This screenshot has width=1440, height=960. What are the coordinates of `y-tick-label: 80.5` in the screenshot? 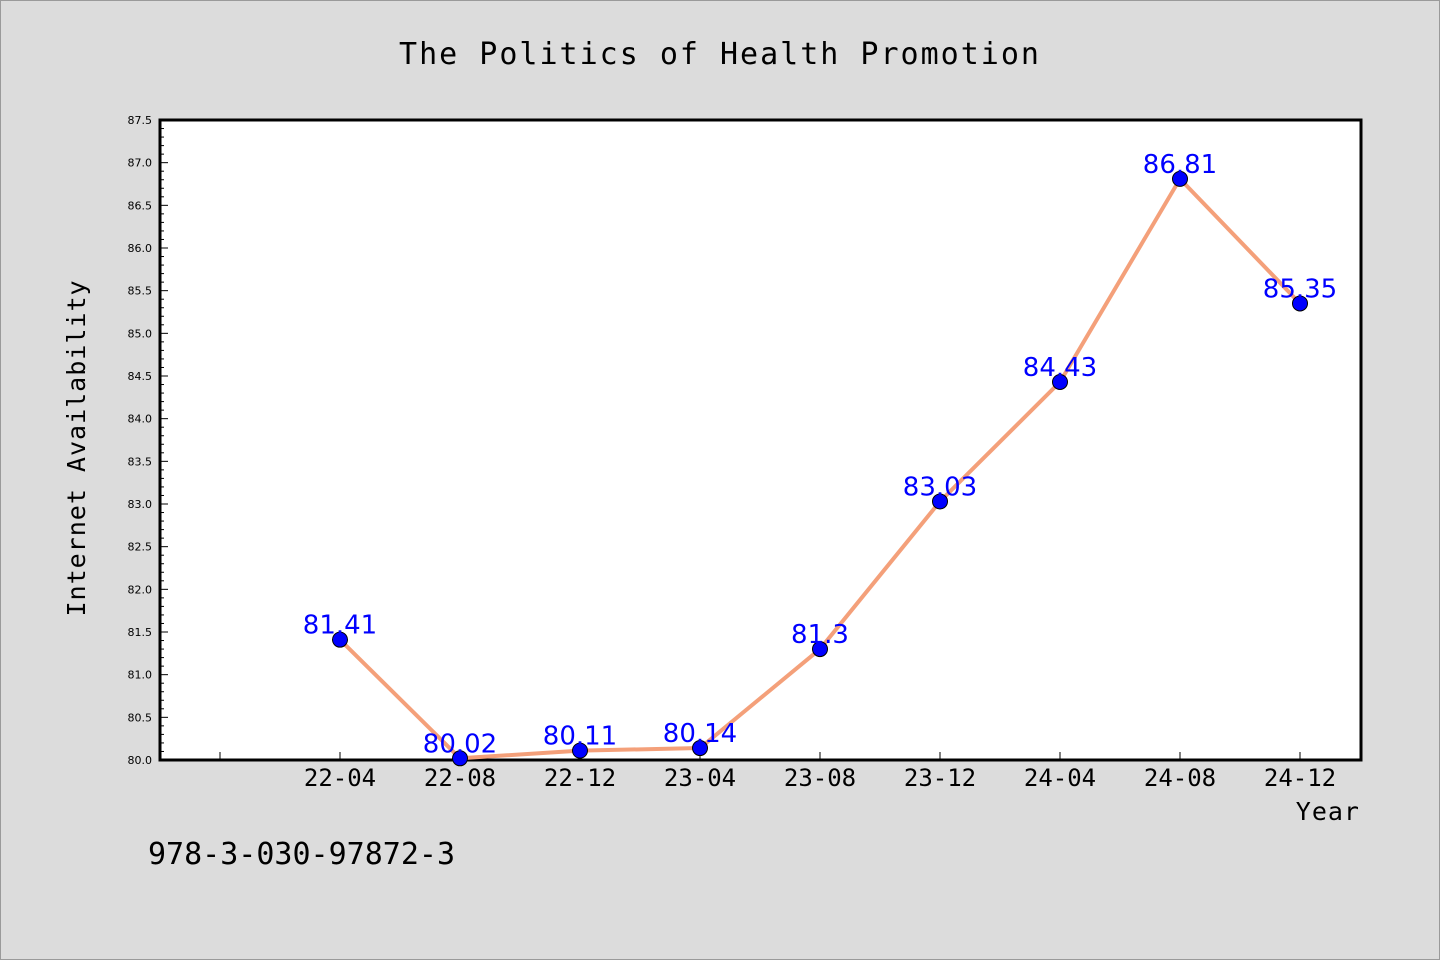 It's located at (140, 717).